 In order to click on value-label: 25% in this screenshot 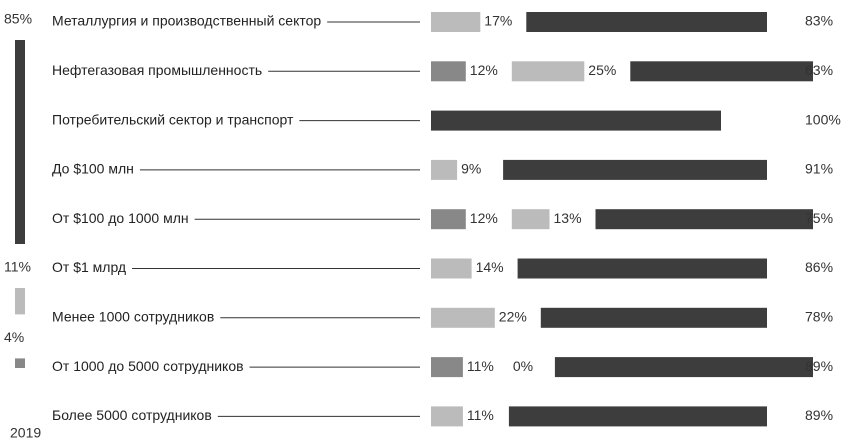, I will do `click(602, 70)`.